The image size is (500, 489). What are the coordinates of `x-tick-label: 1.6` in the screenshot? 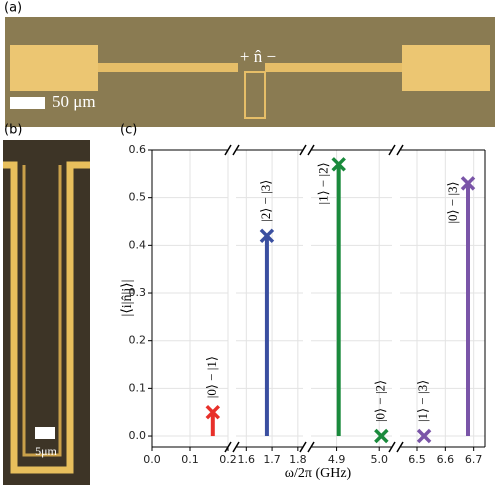 It's located at (247, 459).